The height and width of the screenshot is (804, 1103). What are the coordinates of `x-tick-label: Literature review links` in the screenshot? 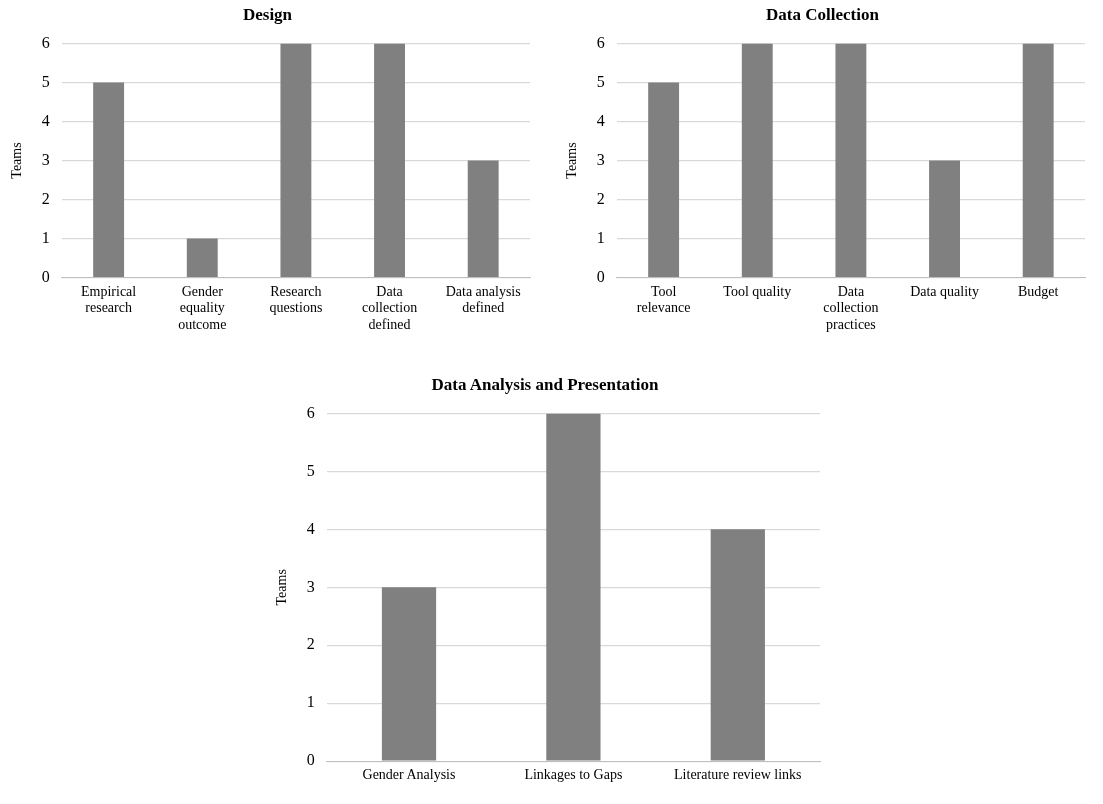 It's located at (738, 775).